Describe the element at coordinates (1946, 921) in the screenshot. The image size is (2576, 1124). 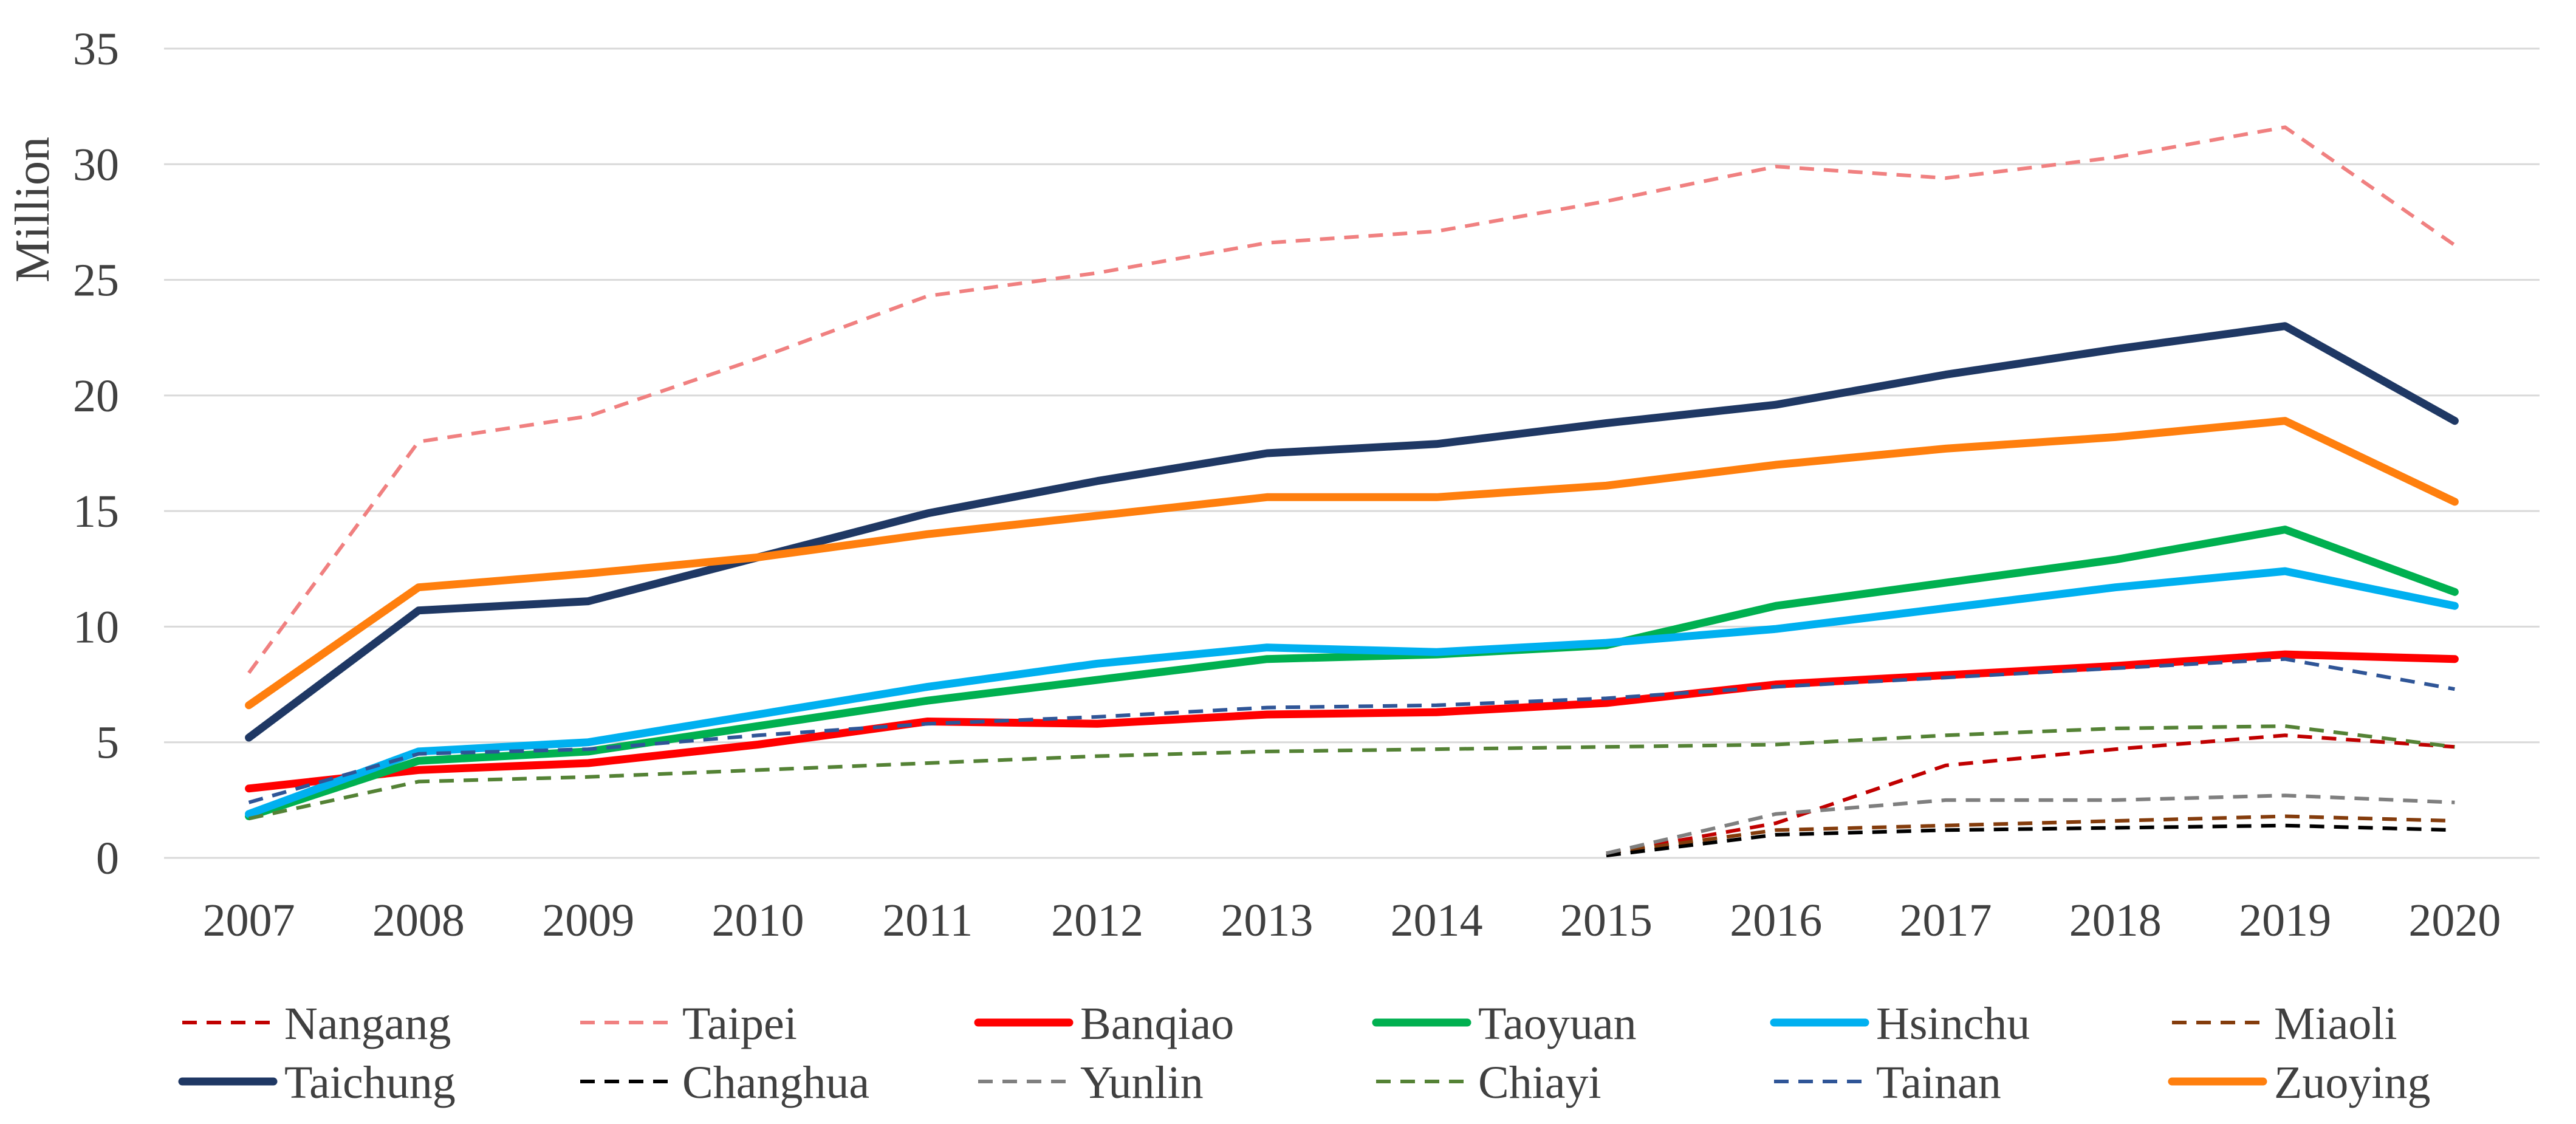
I see `x-tick-label: 2017` at that location.